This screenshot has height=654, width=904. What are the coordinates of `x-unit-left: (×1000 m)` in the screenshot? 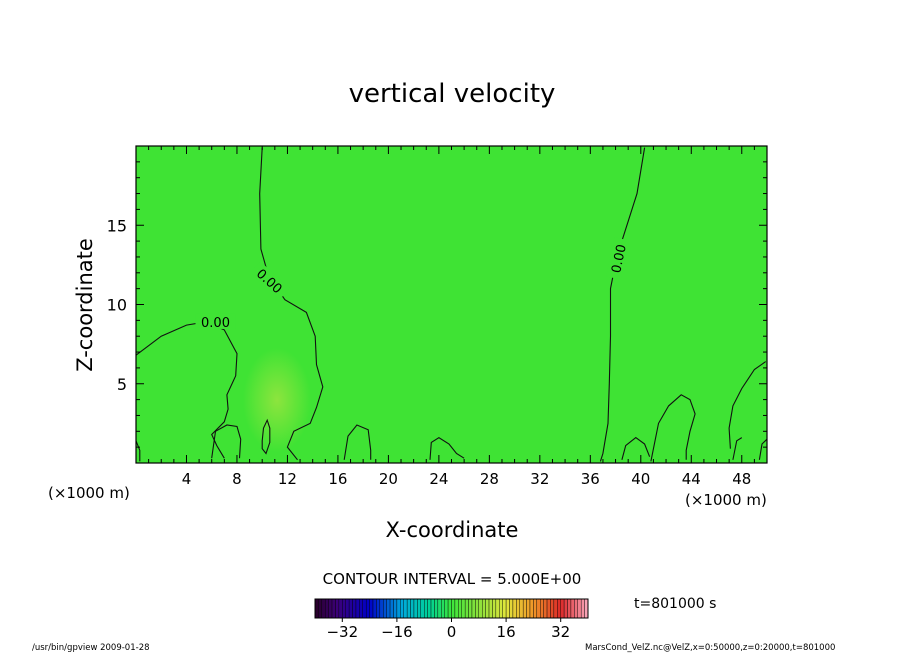 It's located at (89, 493).